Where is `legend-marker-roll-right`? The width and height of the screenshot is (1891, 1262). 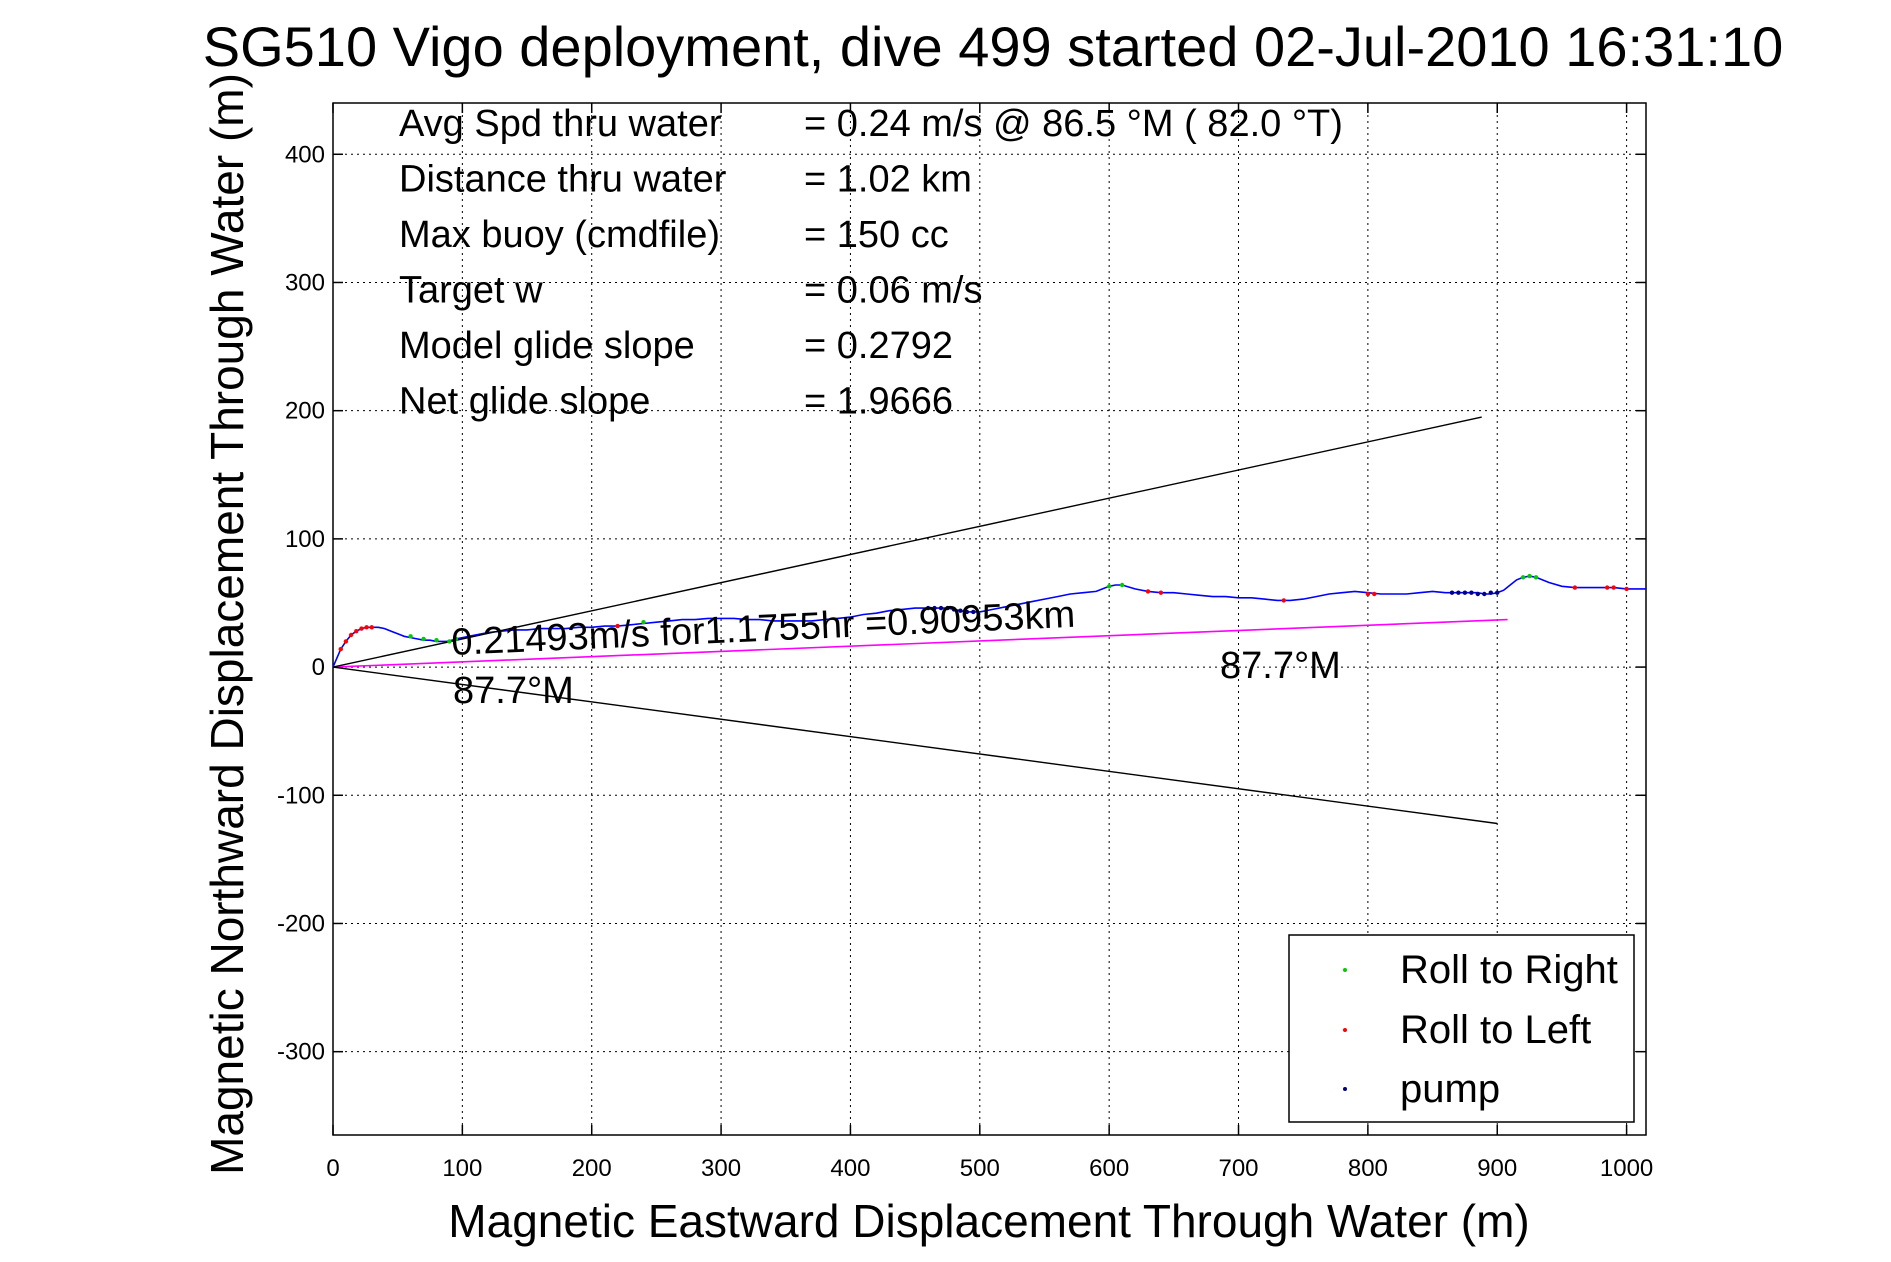 legend-marker-roll-right is located at coordinates (1345, 970).